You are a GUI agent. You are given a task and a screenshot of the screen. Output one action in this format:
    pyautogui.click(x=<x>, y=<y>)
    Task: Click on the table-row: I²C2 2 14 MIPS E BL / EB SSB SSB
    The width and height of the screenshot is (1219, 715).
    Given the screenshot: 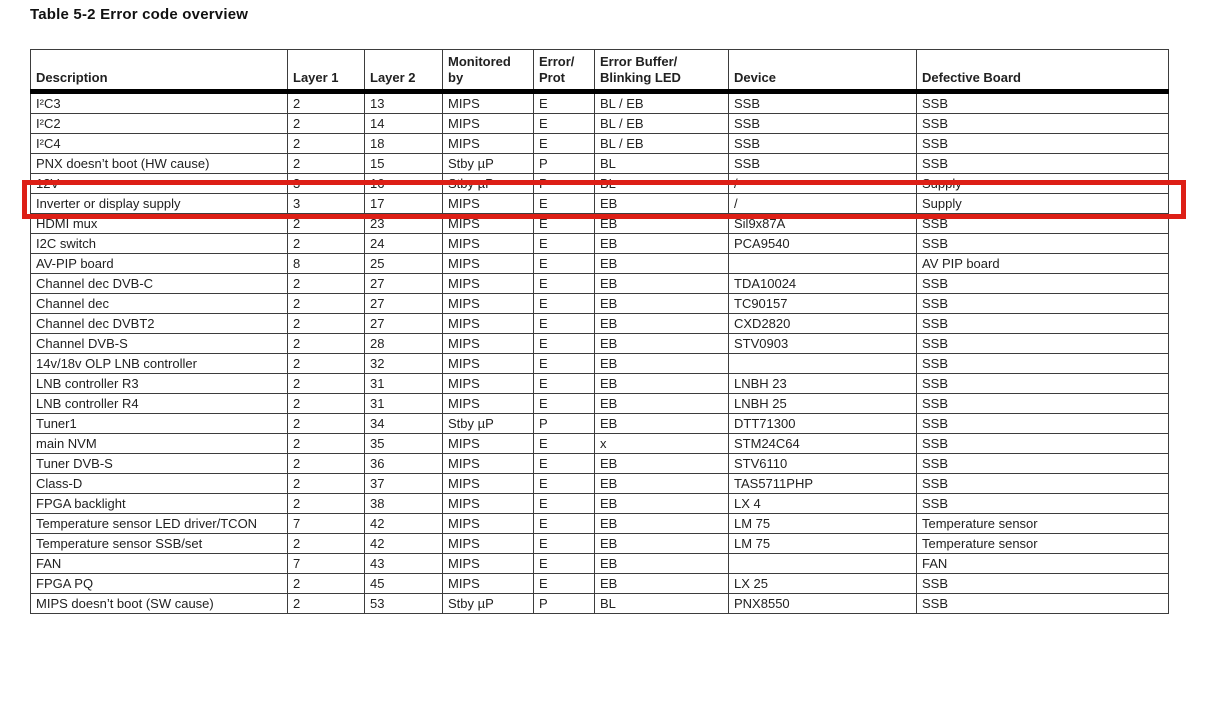 What is the action you would take?
    pyautogui.click(x=599, y=124)
    